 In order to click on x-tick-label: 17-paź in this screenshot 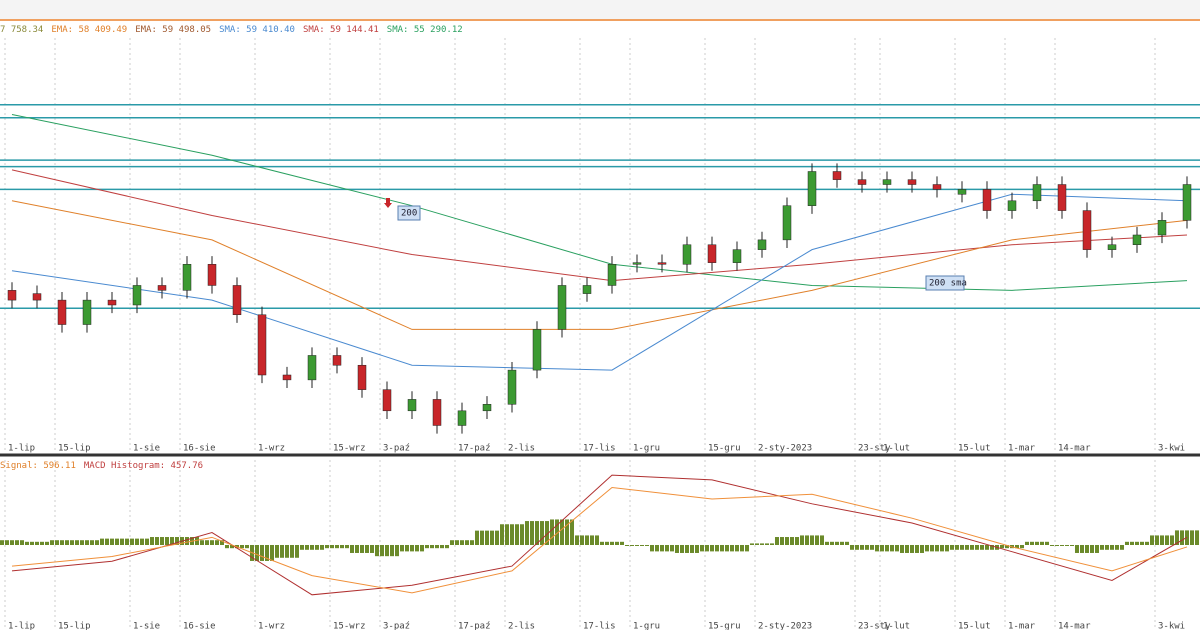, I will do `click(474, 626)`.